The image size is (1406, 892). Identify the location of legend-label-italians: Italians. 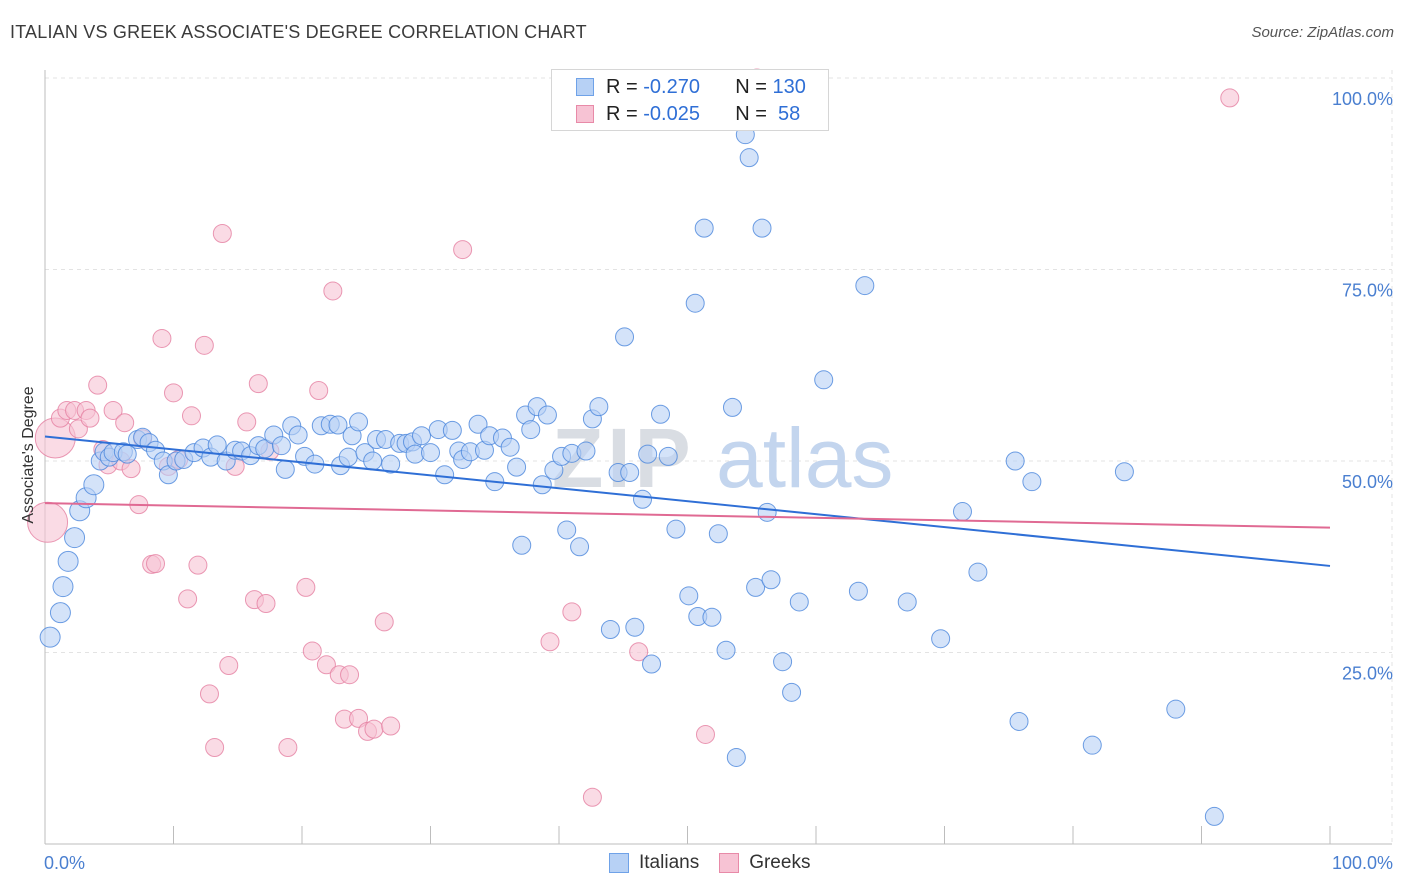
(669, 862).